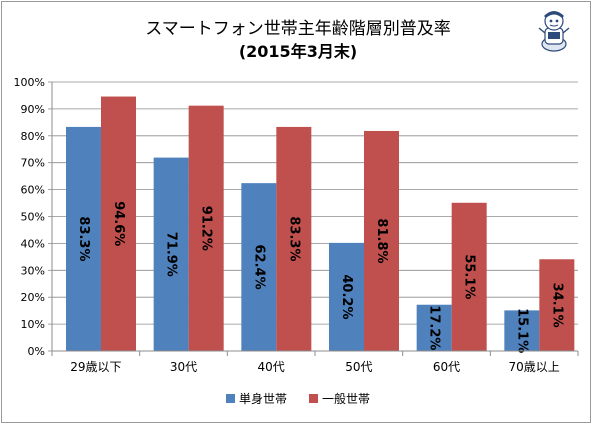  I want to click on data-label: 94.6%, so click(118, 223).